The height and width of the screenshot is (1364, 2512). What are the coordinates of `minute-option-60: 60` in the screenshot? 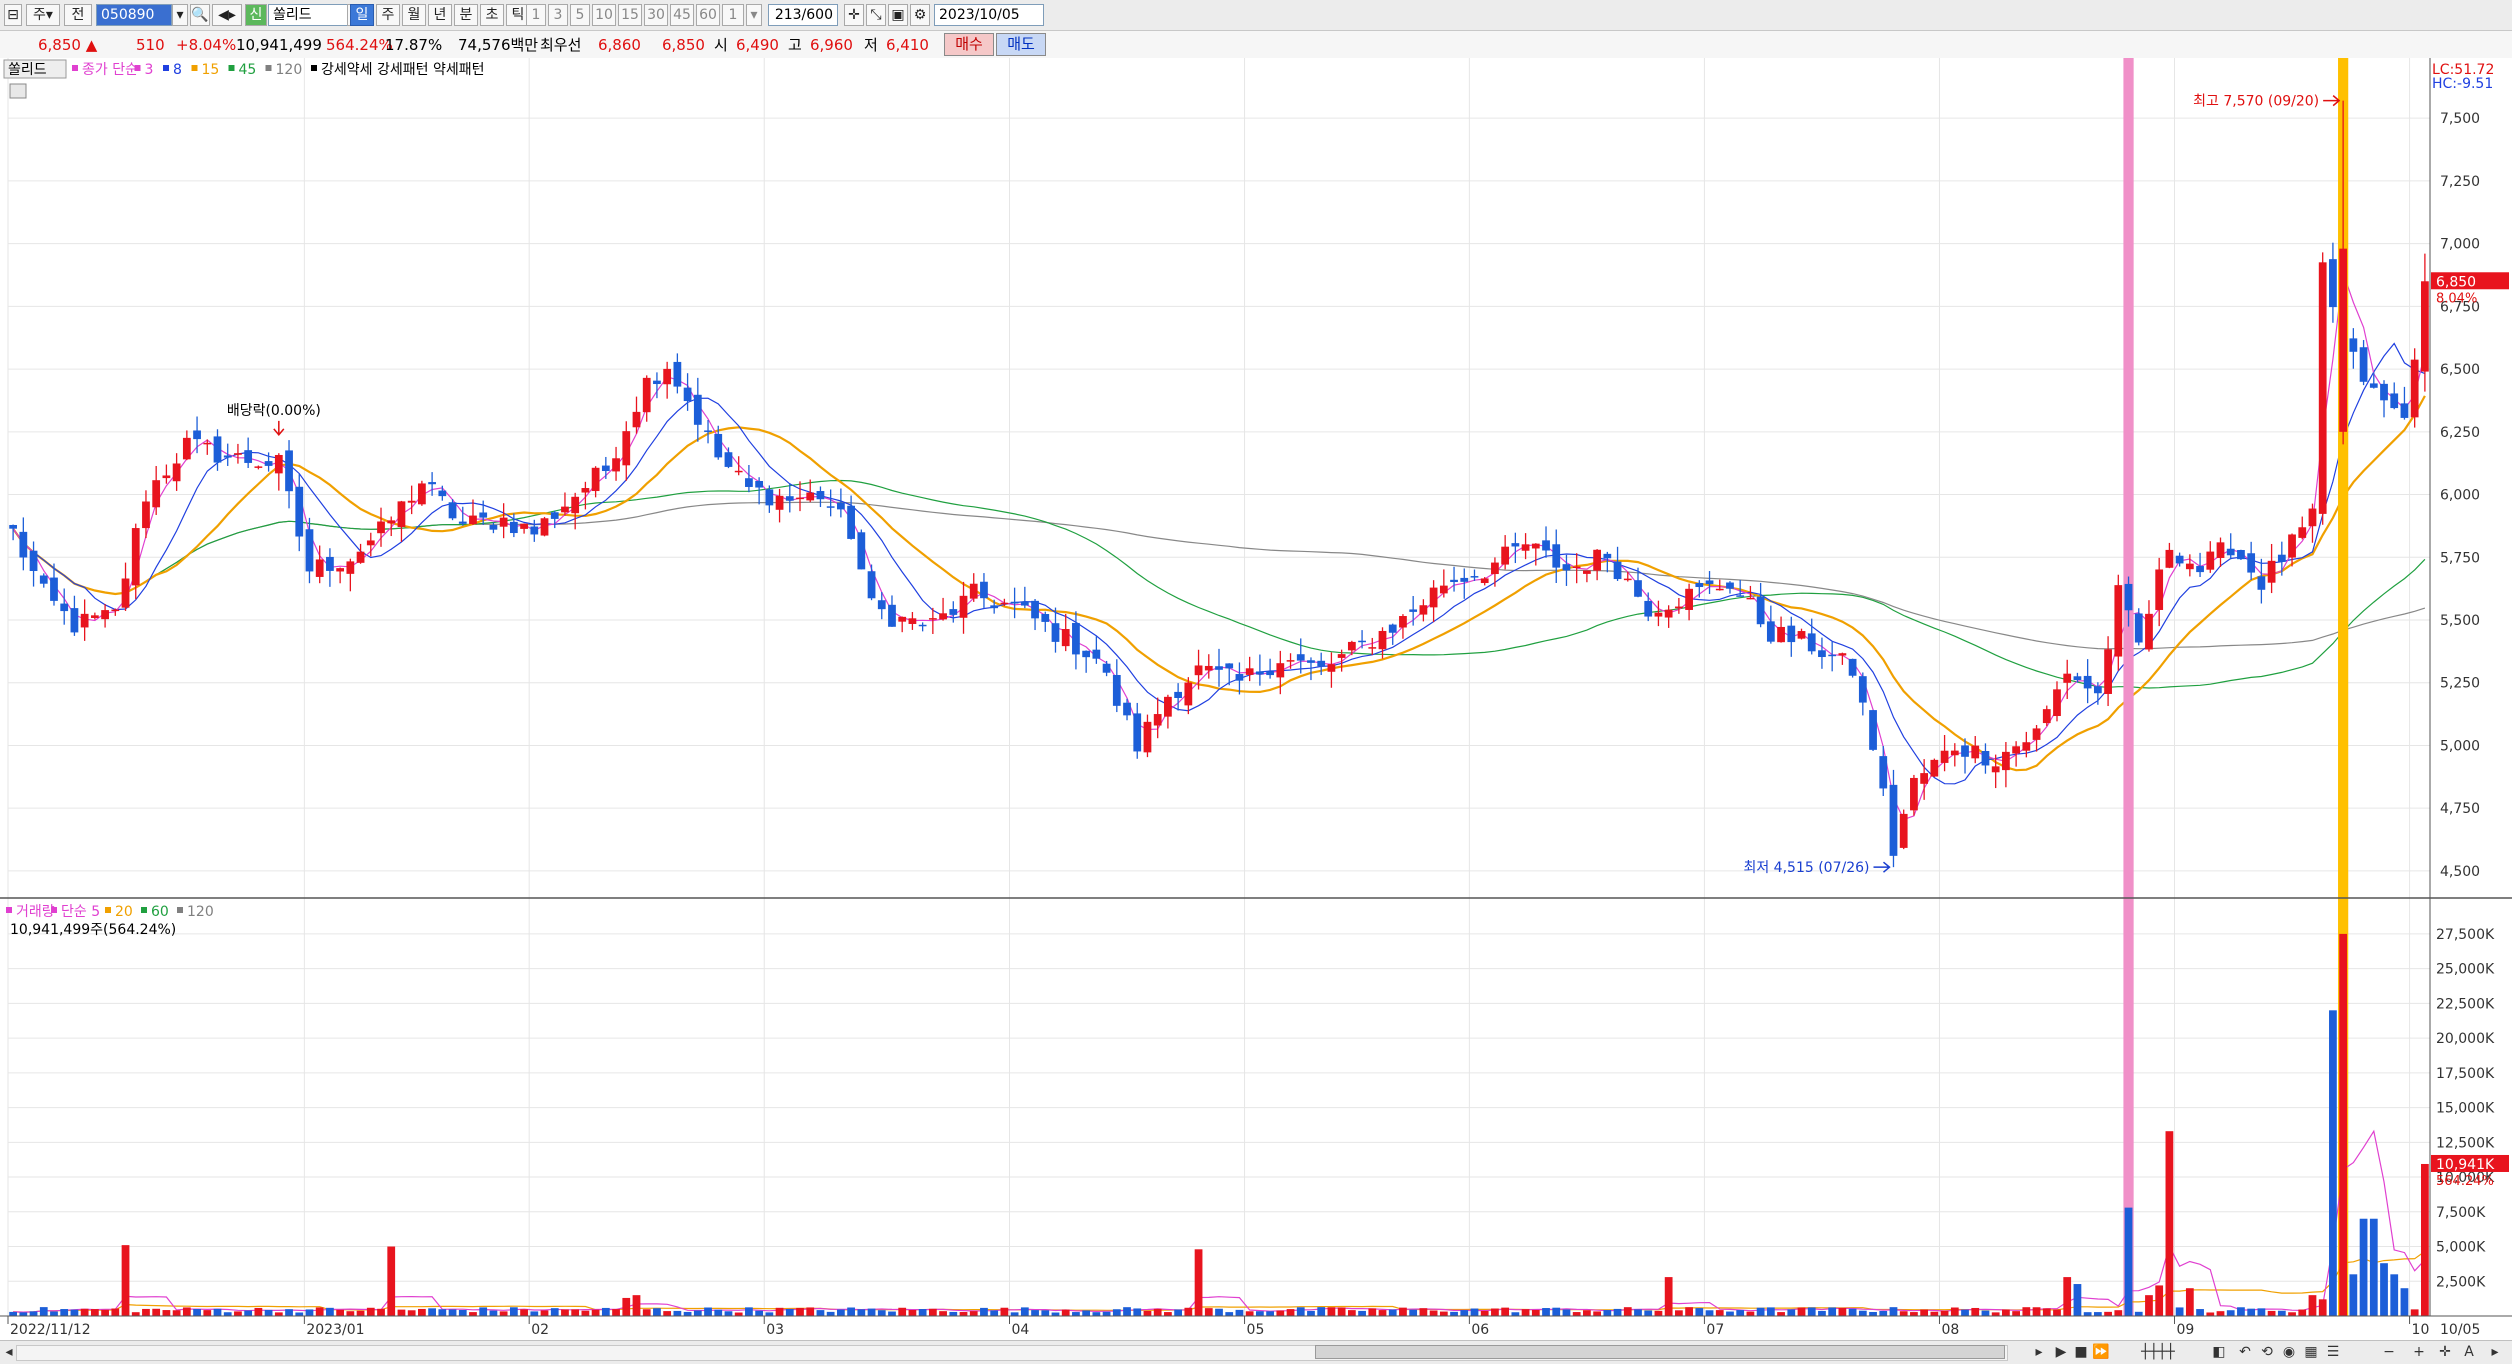 It's located at (708, 15).